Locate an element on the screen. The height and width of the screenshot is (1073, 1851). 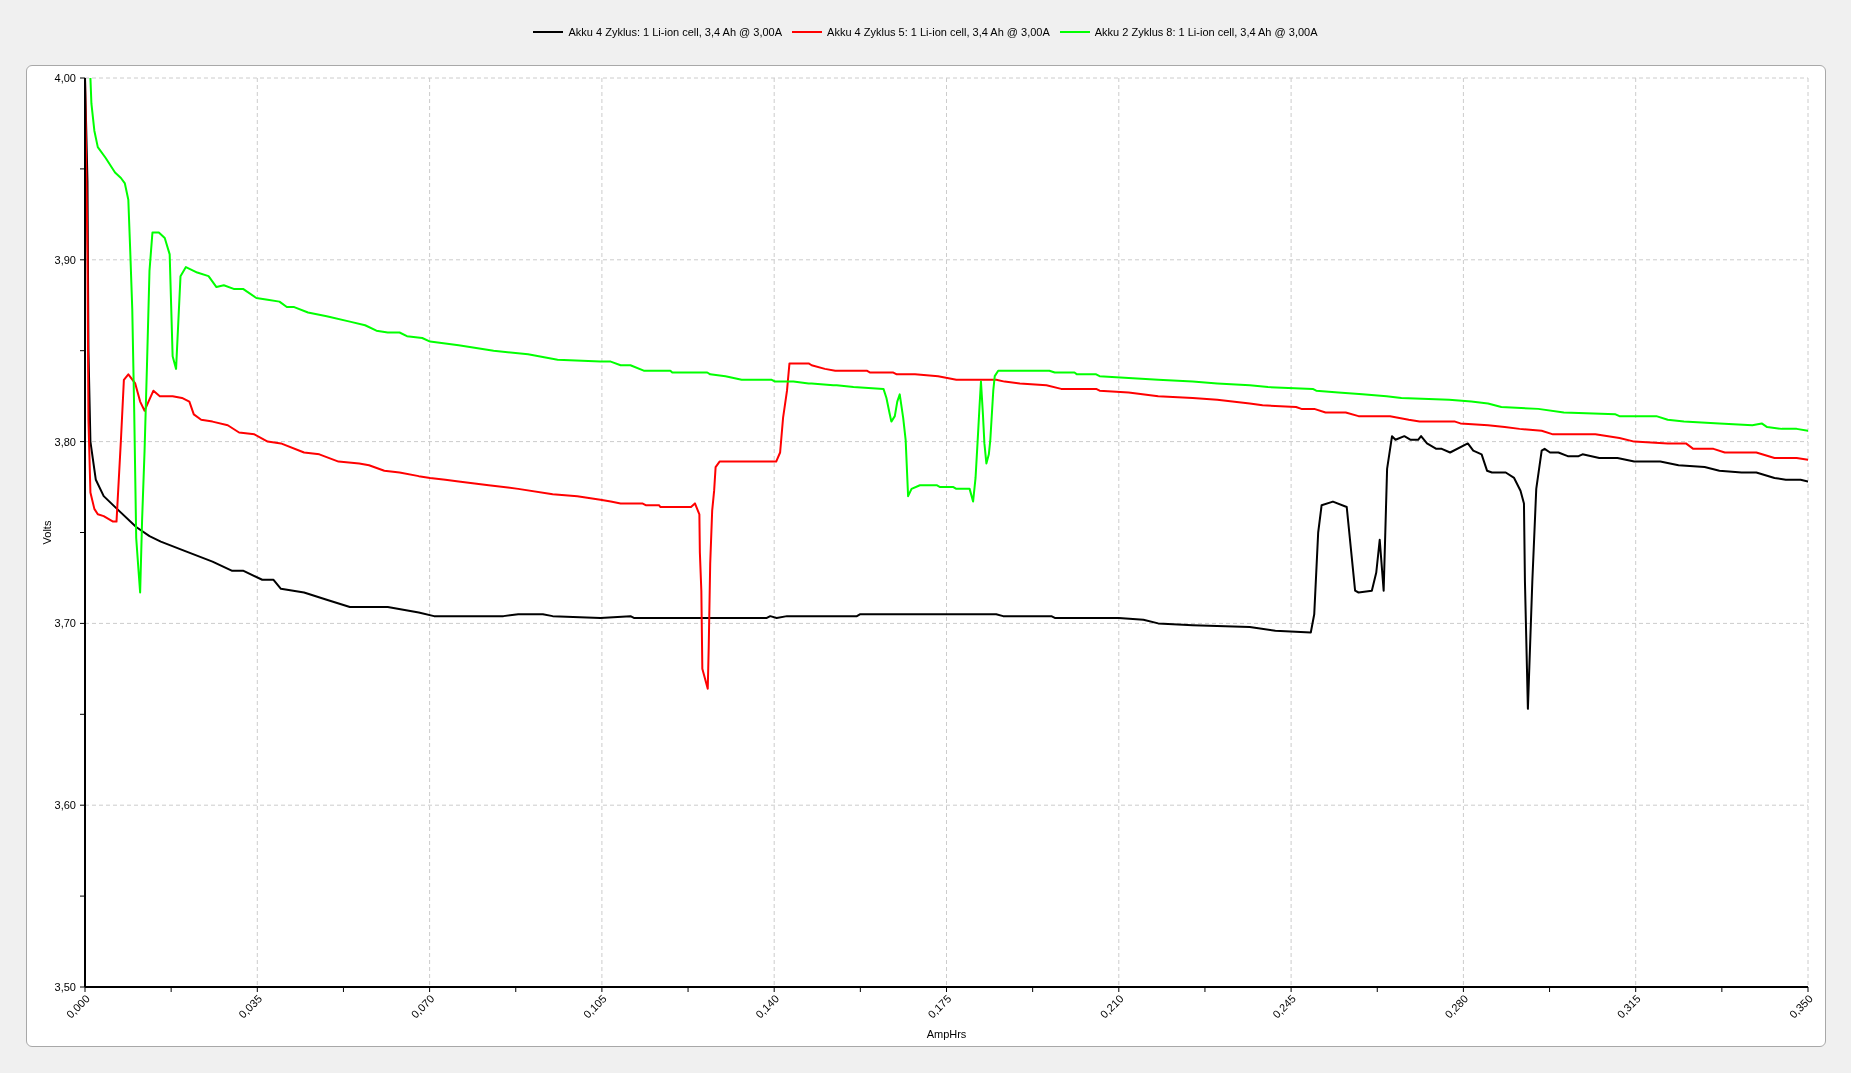
y-tick-label: 3,50 is located at coordinates (65, 986).